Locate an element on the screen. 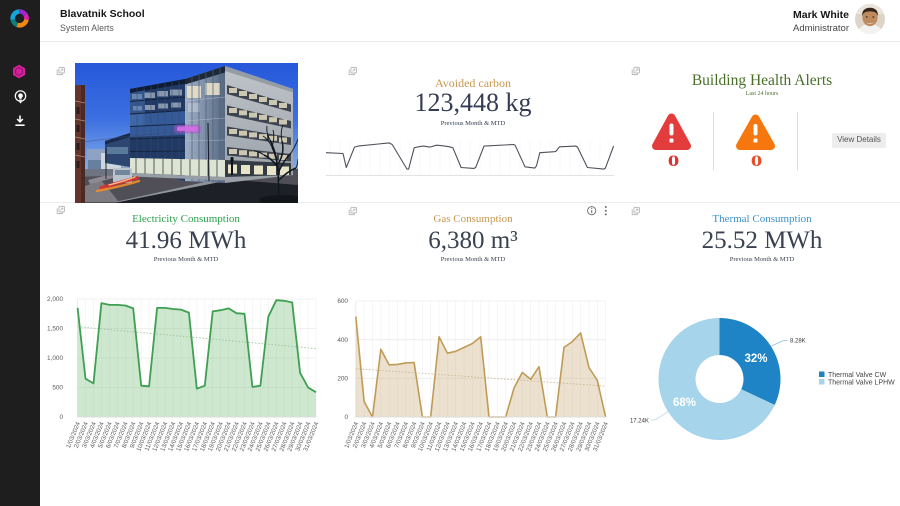 Image resolution: width=900 pixels, height=506 pixels. svg-text: 68% is located at coordinates (684, 403).